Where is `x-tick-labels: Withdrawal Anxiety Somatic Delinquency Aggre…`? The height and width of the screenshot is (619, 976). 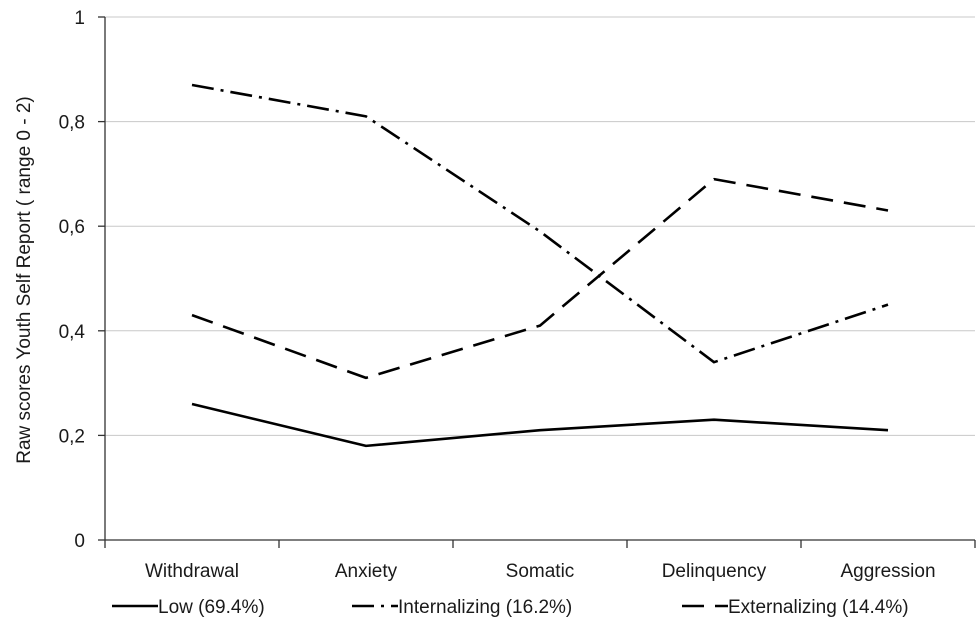
x-tick-labels: Withdrawal Anxiety Somatic Delinquency Aggre… is located at coordinates (540, 571).